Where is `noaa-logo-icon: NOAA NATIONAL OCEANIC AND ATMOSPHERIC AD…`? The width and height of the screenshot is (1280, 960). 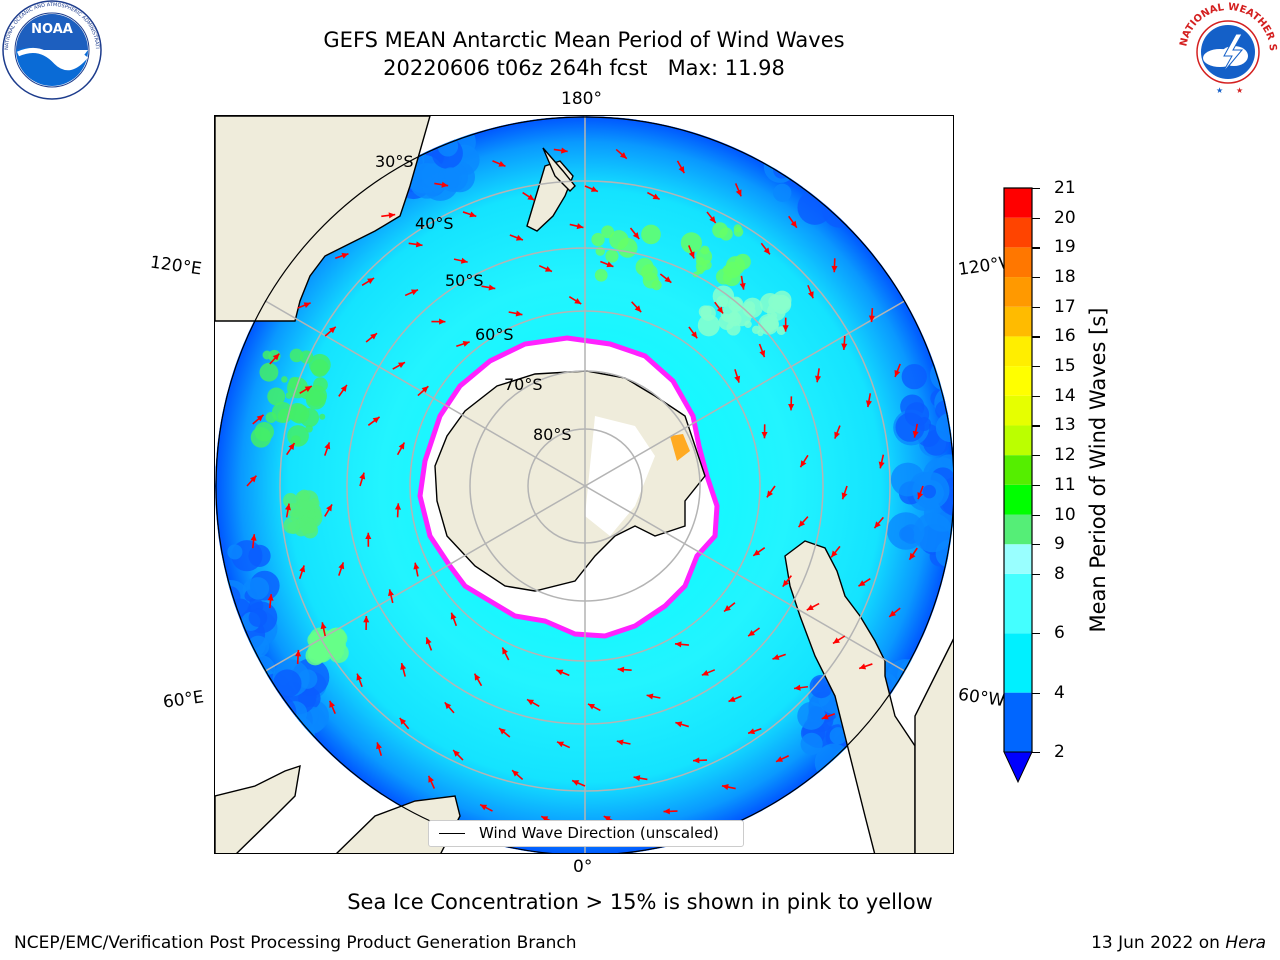
noaa-logo-icon: NOAA NATIONAL OCEANIC AND ATMOSPHERIC AD… is located at coordinates (52, 52).